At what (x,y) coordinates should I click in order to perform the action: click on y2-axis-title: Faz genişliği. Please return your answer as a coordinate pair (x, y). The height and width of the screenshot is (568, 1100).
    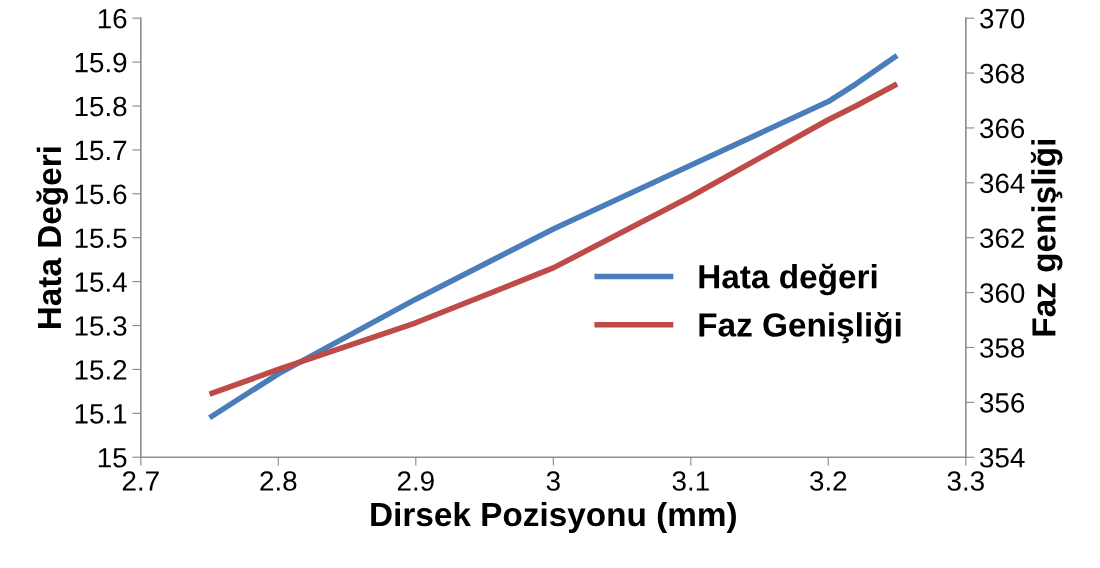
    Looking at the image, I should click on (1046, 238).